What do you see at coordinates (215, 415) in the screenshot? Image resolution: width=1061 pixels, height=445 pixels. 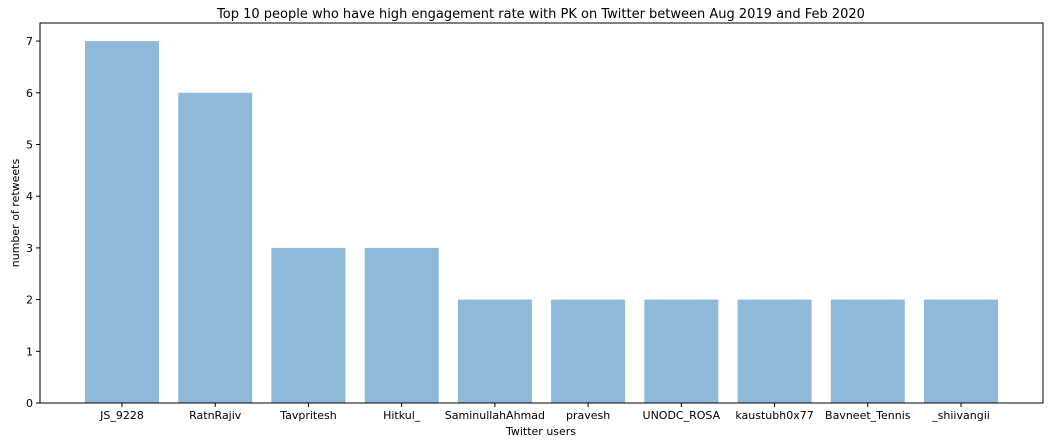 I see `x-tick-label: RatnRajiv` at bounding box center [215, 415].